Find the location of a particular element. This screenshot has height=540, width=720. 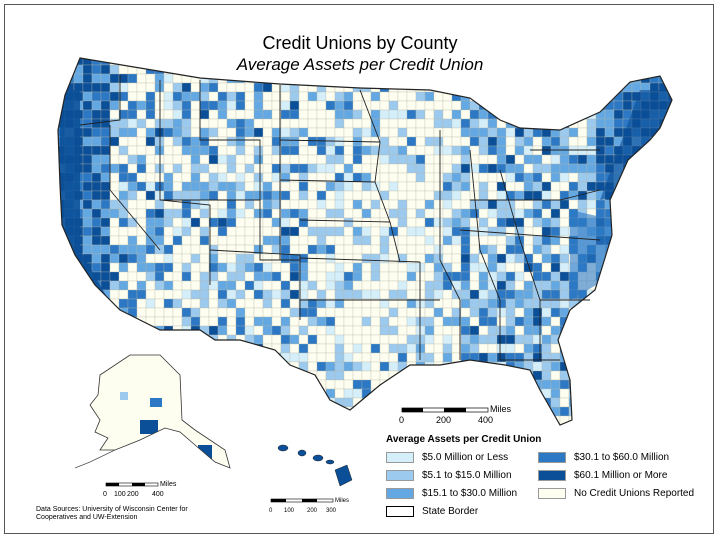

main-scale-unit: Miles is located at coordinates (501, 409).